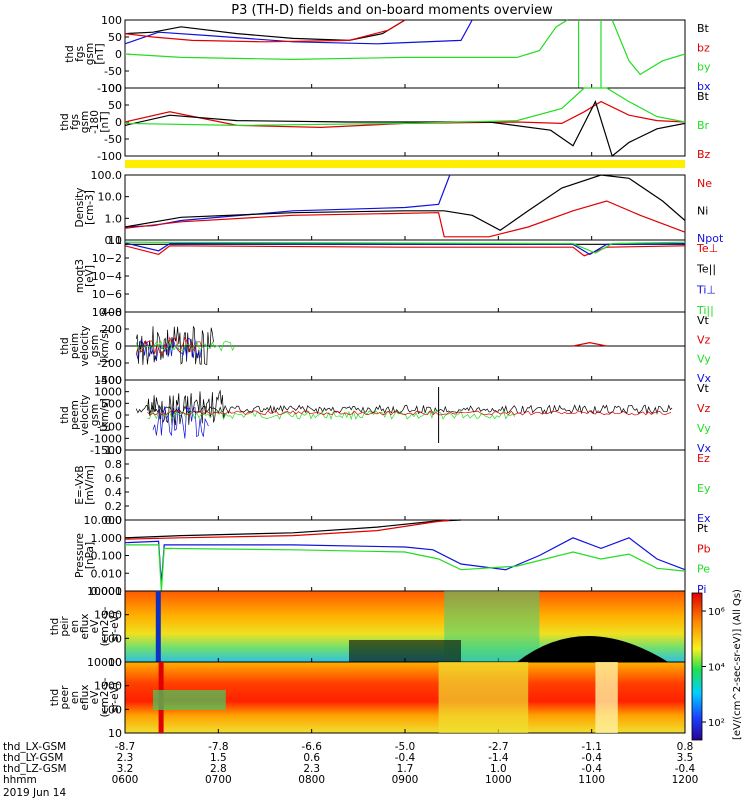  I want to click on y-label-line: peir, so click(65, 626).